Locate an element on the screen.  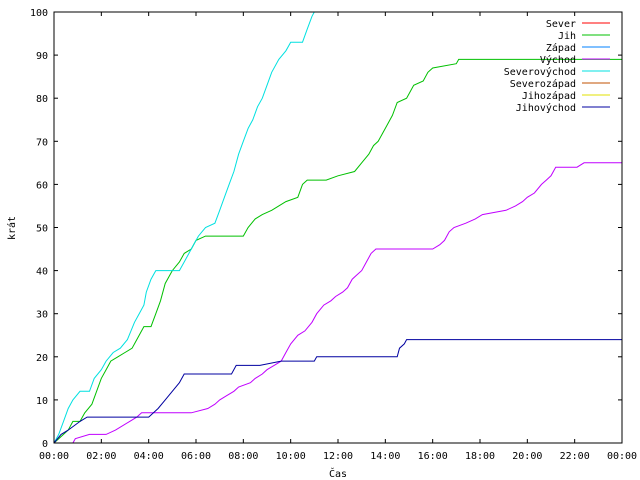
x-tick-label: 16:00 is located at coordinates (433, 456).